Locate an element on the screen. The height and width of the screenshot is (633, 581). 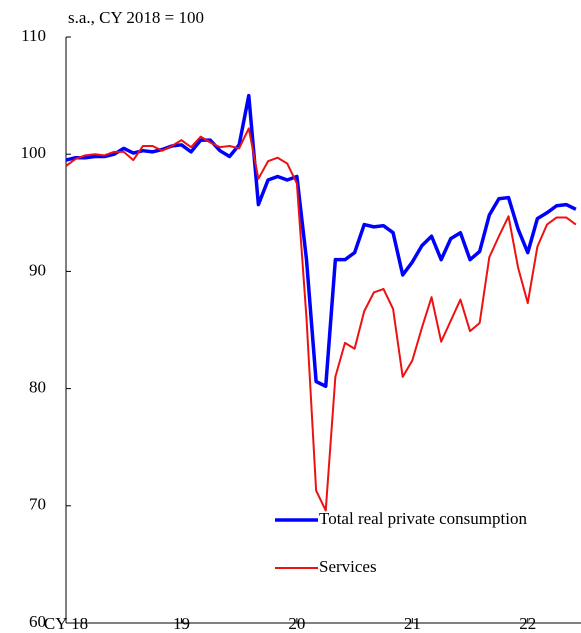
y-tick-label: 80 is located at coordinates (37, 387).